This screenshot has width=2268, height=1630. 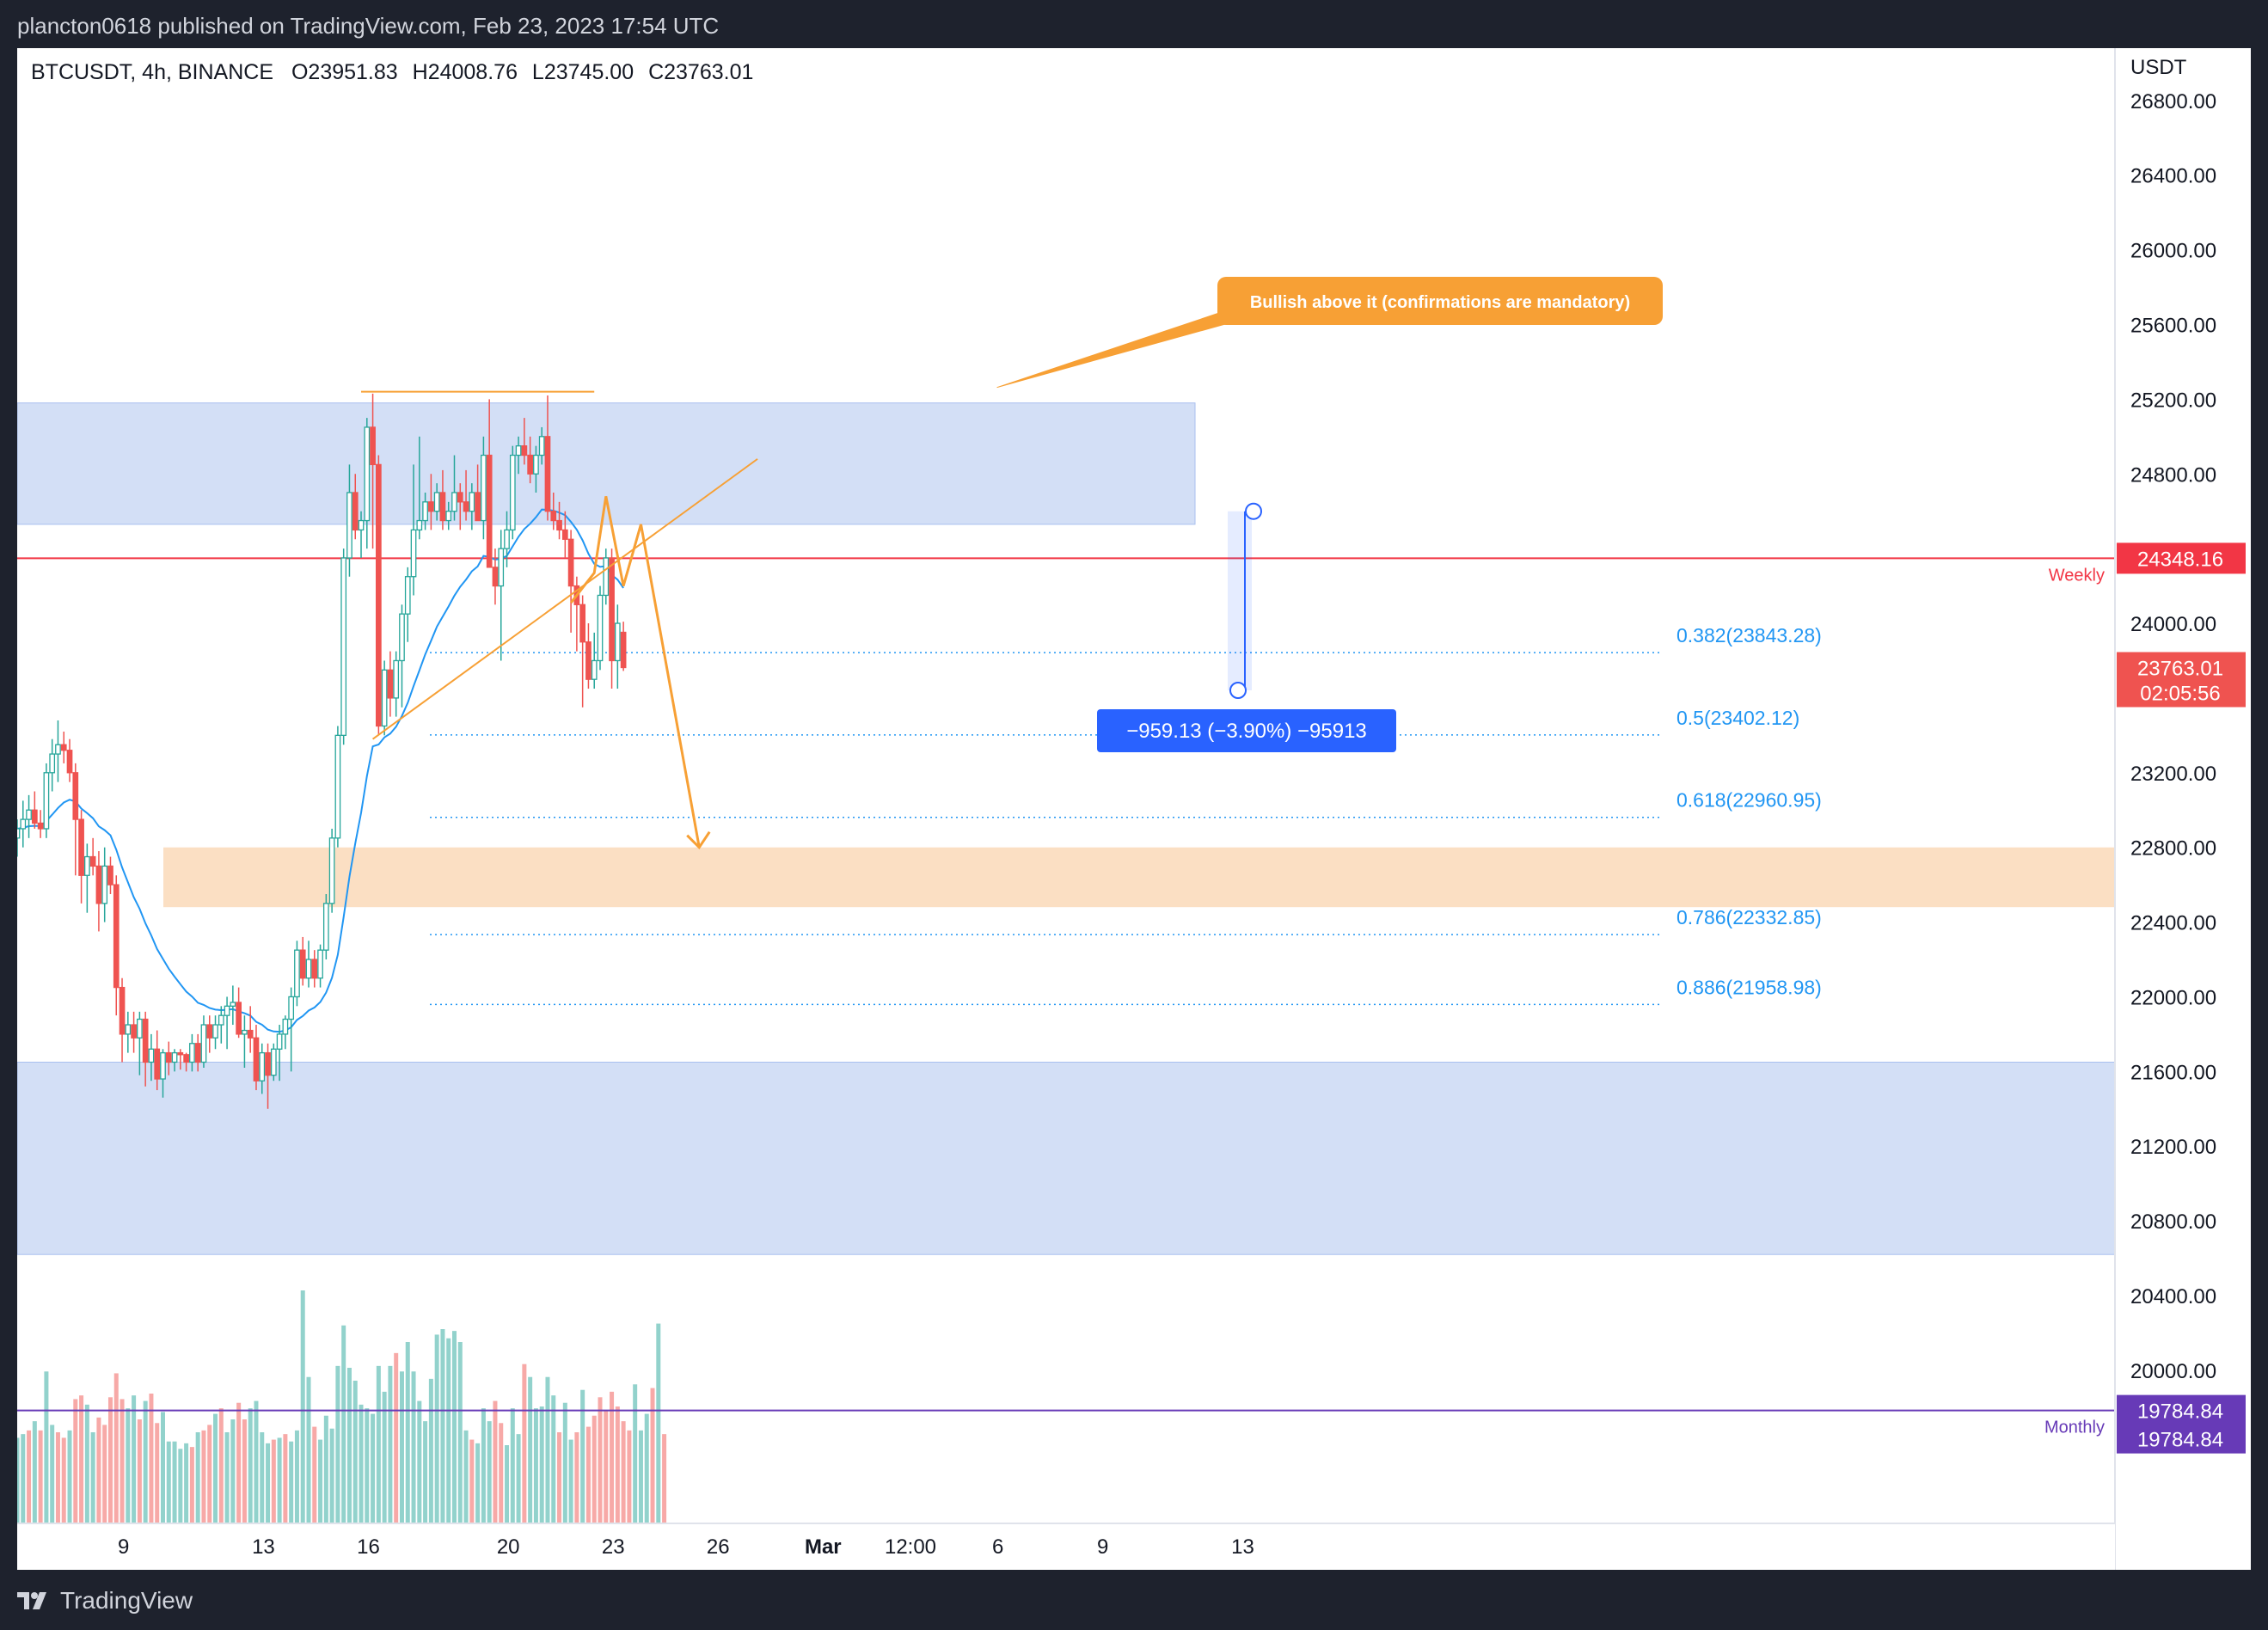 I want to click on candles-layer, so click(x=320, y=751).